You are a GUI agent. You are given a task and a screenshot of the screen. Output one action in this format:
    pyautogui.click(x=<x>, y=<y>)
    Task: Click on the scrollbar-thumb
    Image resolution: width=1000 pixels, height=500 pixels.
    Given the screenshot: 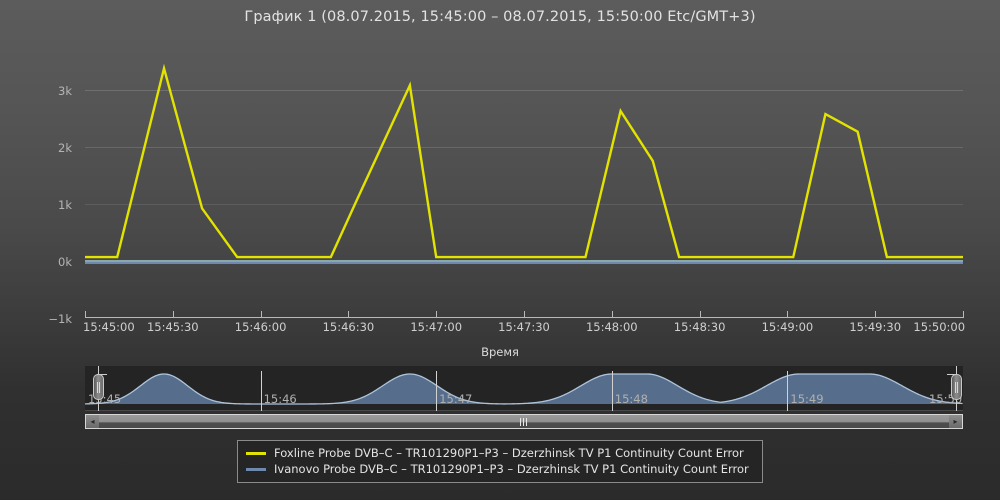 What is the action you would take?
    pyautogui.click(x=524, y=421)
    